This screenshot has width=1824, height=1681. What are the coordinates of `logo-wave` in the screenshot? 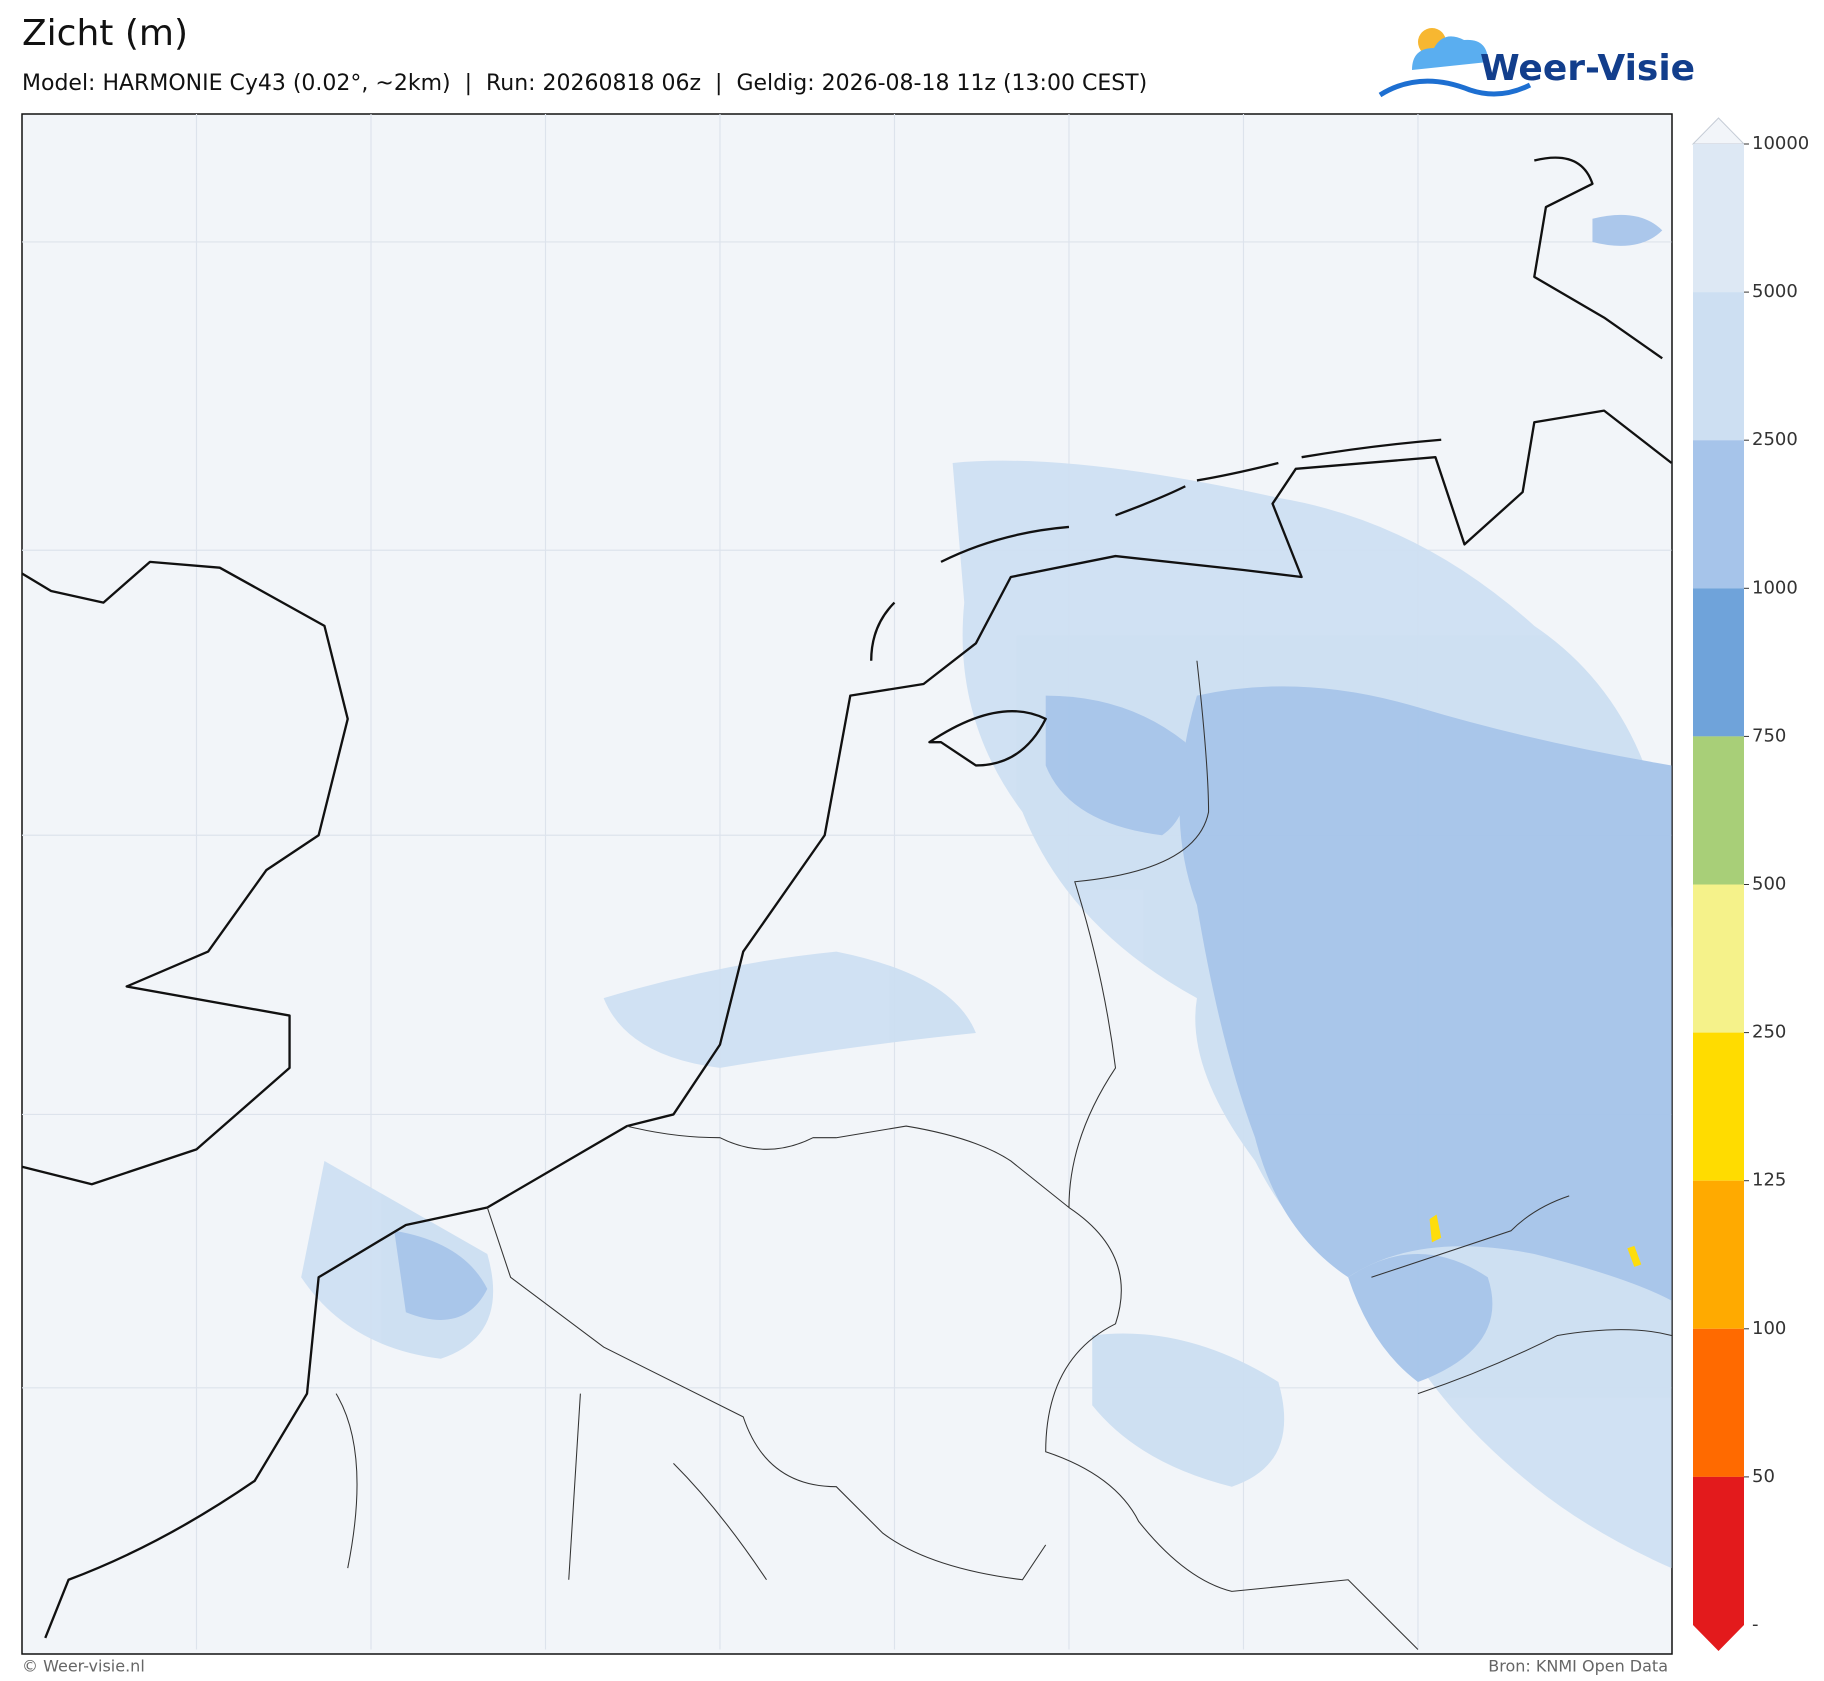 It's located at (1455, 88).